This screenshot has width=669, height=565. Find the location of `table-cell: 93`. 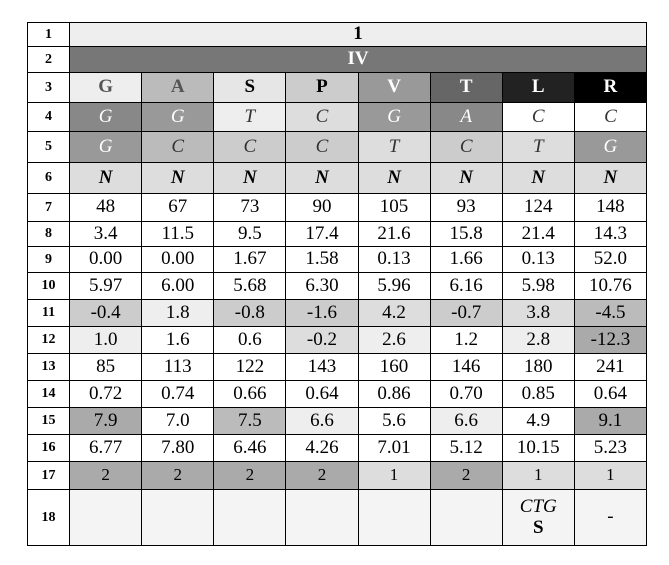

table-cell: 93 is located at coordinates (466, 207).